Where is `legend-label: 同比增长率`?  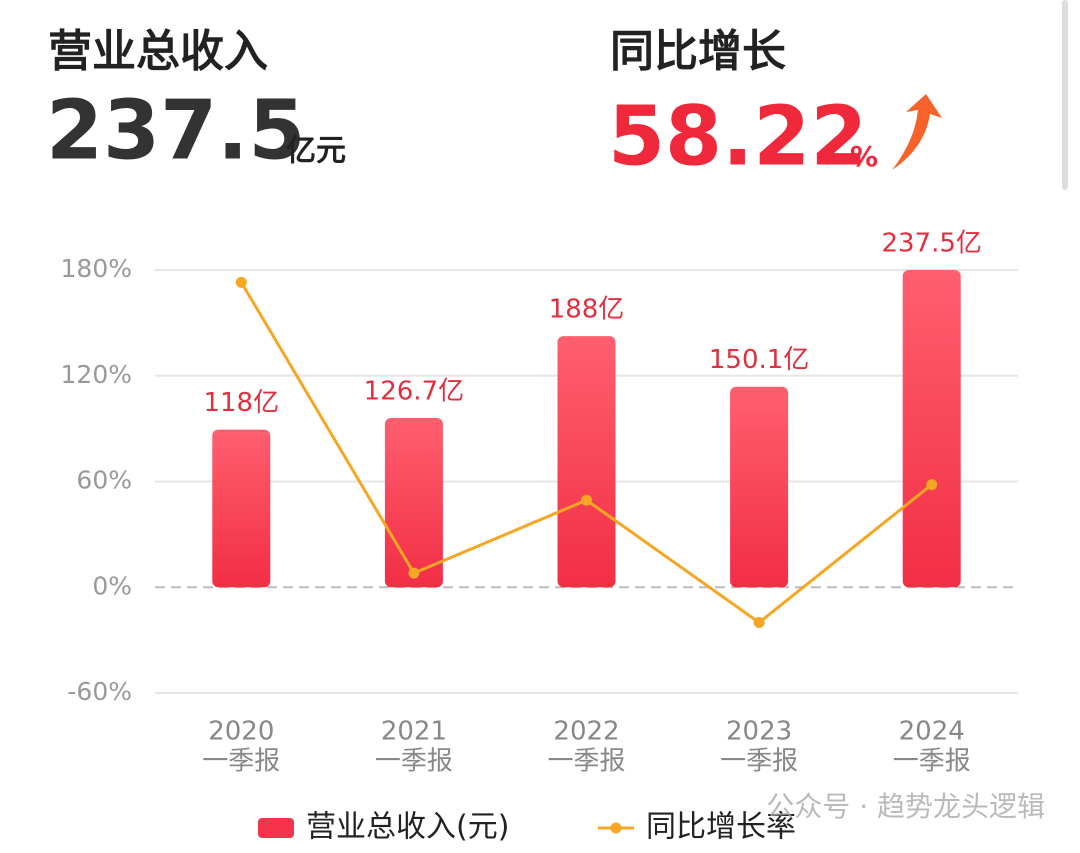 legend-label: 同比增长率 is located at coordinates (721, 827).